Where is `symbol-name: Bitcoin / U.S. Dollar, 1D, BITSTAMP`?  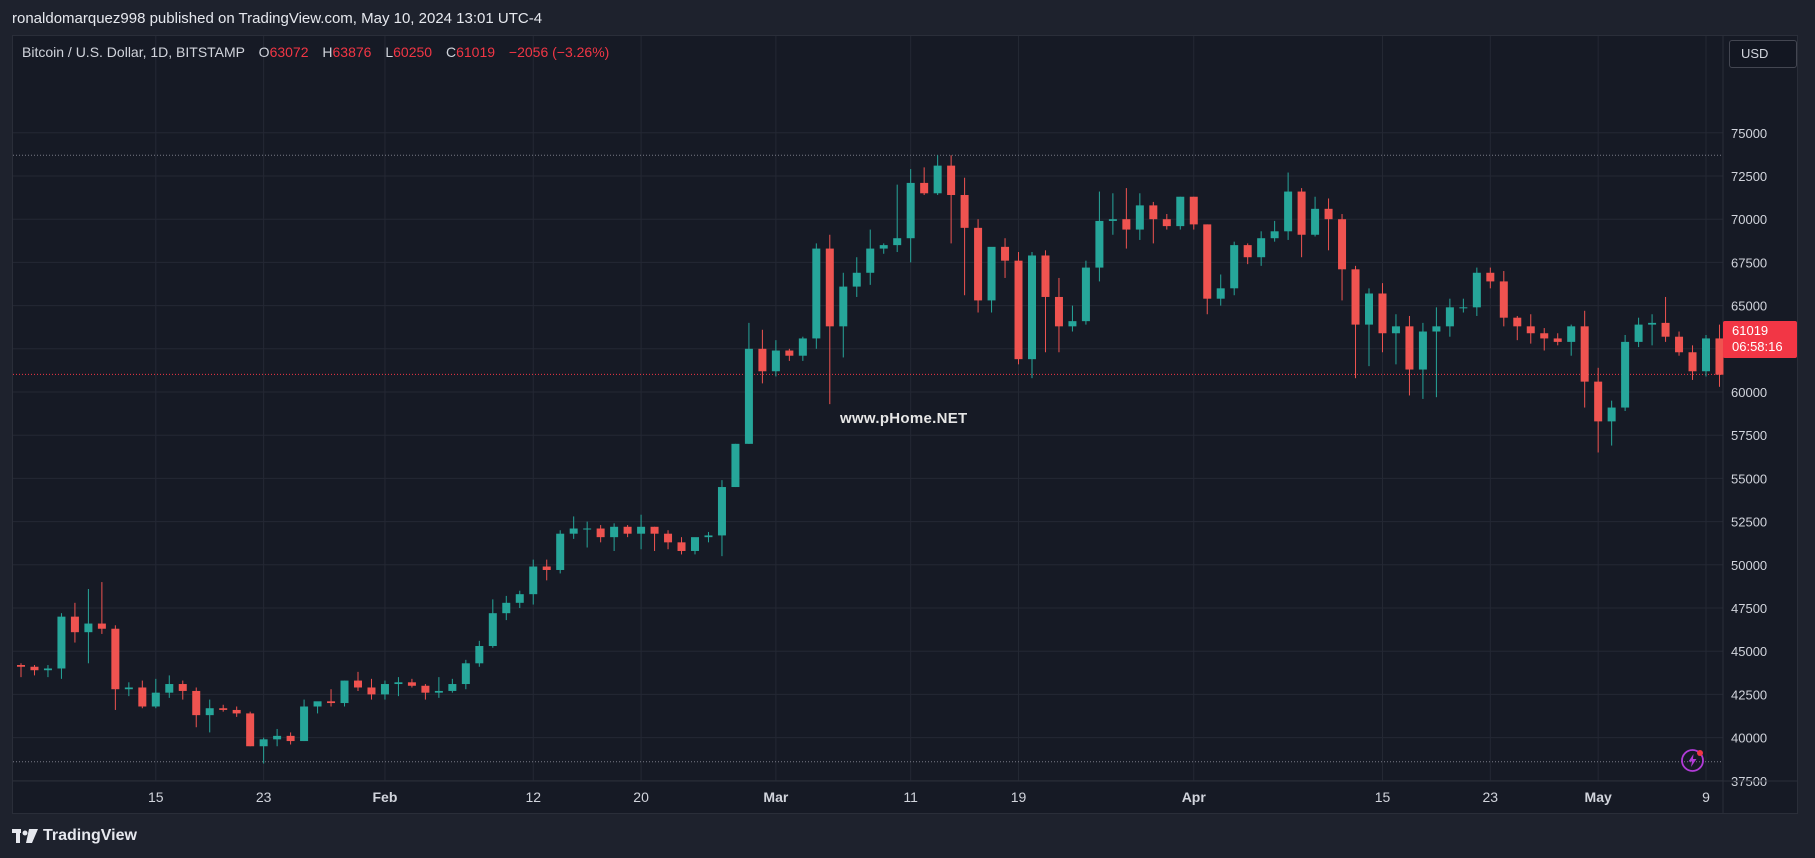 symbol-name: Bitcoin / U.S. Dollar, 1D, BITSTAMP is located at coordinates (133, 52).